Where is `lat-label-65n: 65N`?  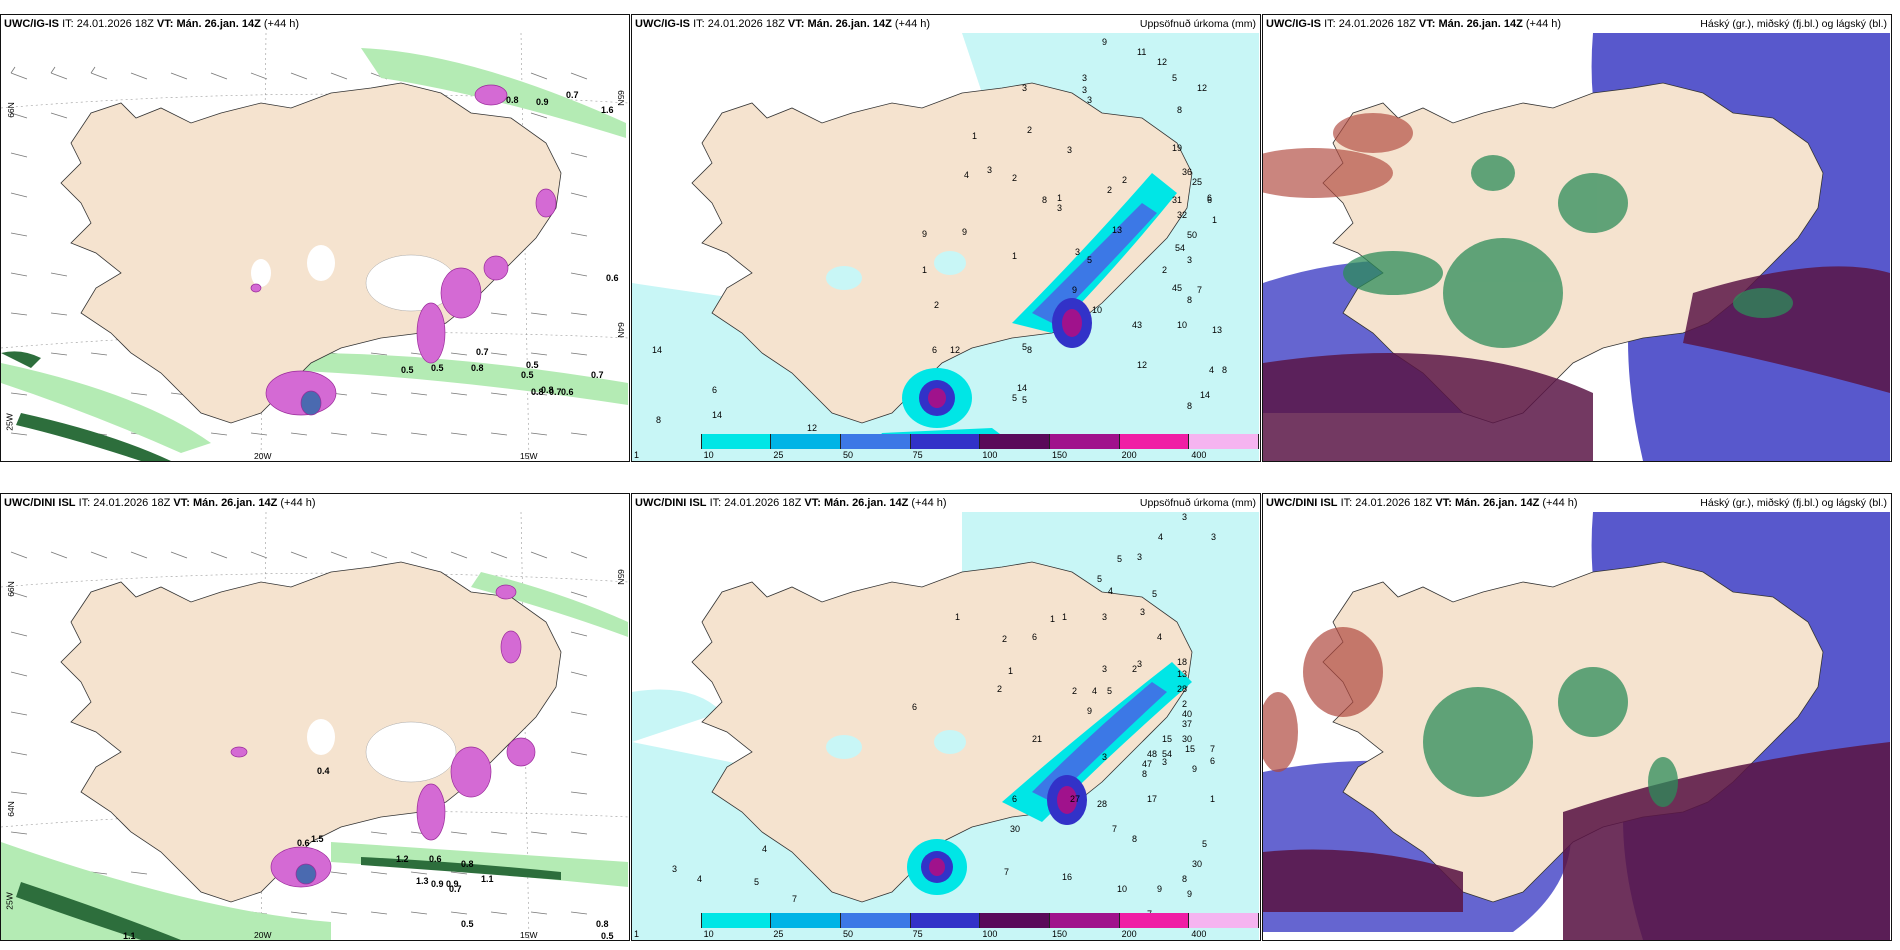 lat-label-65n: 65N is located at coordinates (620, 98).